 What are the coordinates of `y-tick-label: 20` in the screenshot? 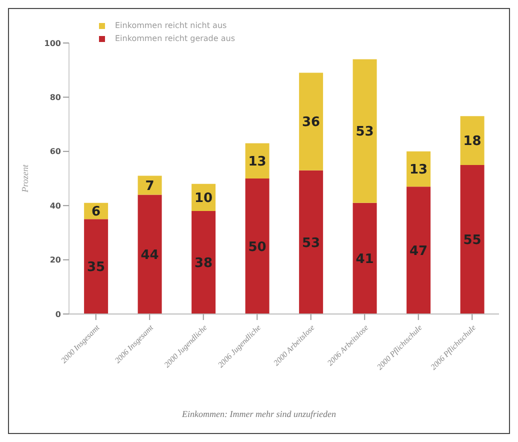 It's located at (56, 260).